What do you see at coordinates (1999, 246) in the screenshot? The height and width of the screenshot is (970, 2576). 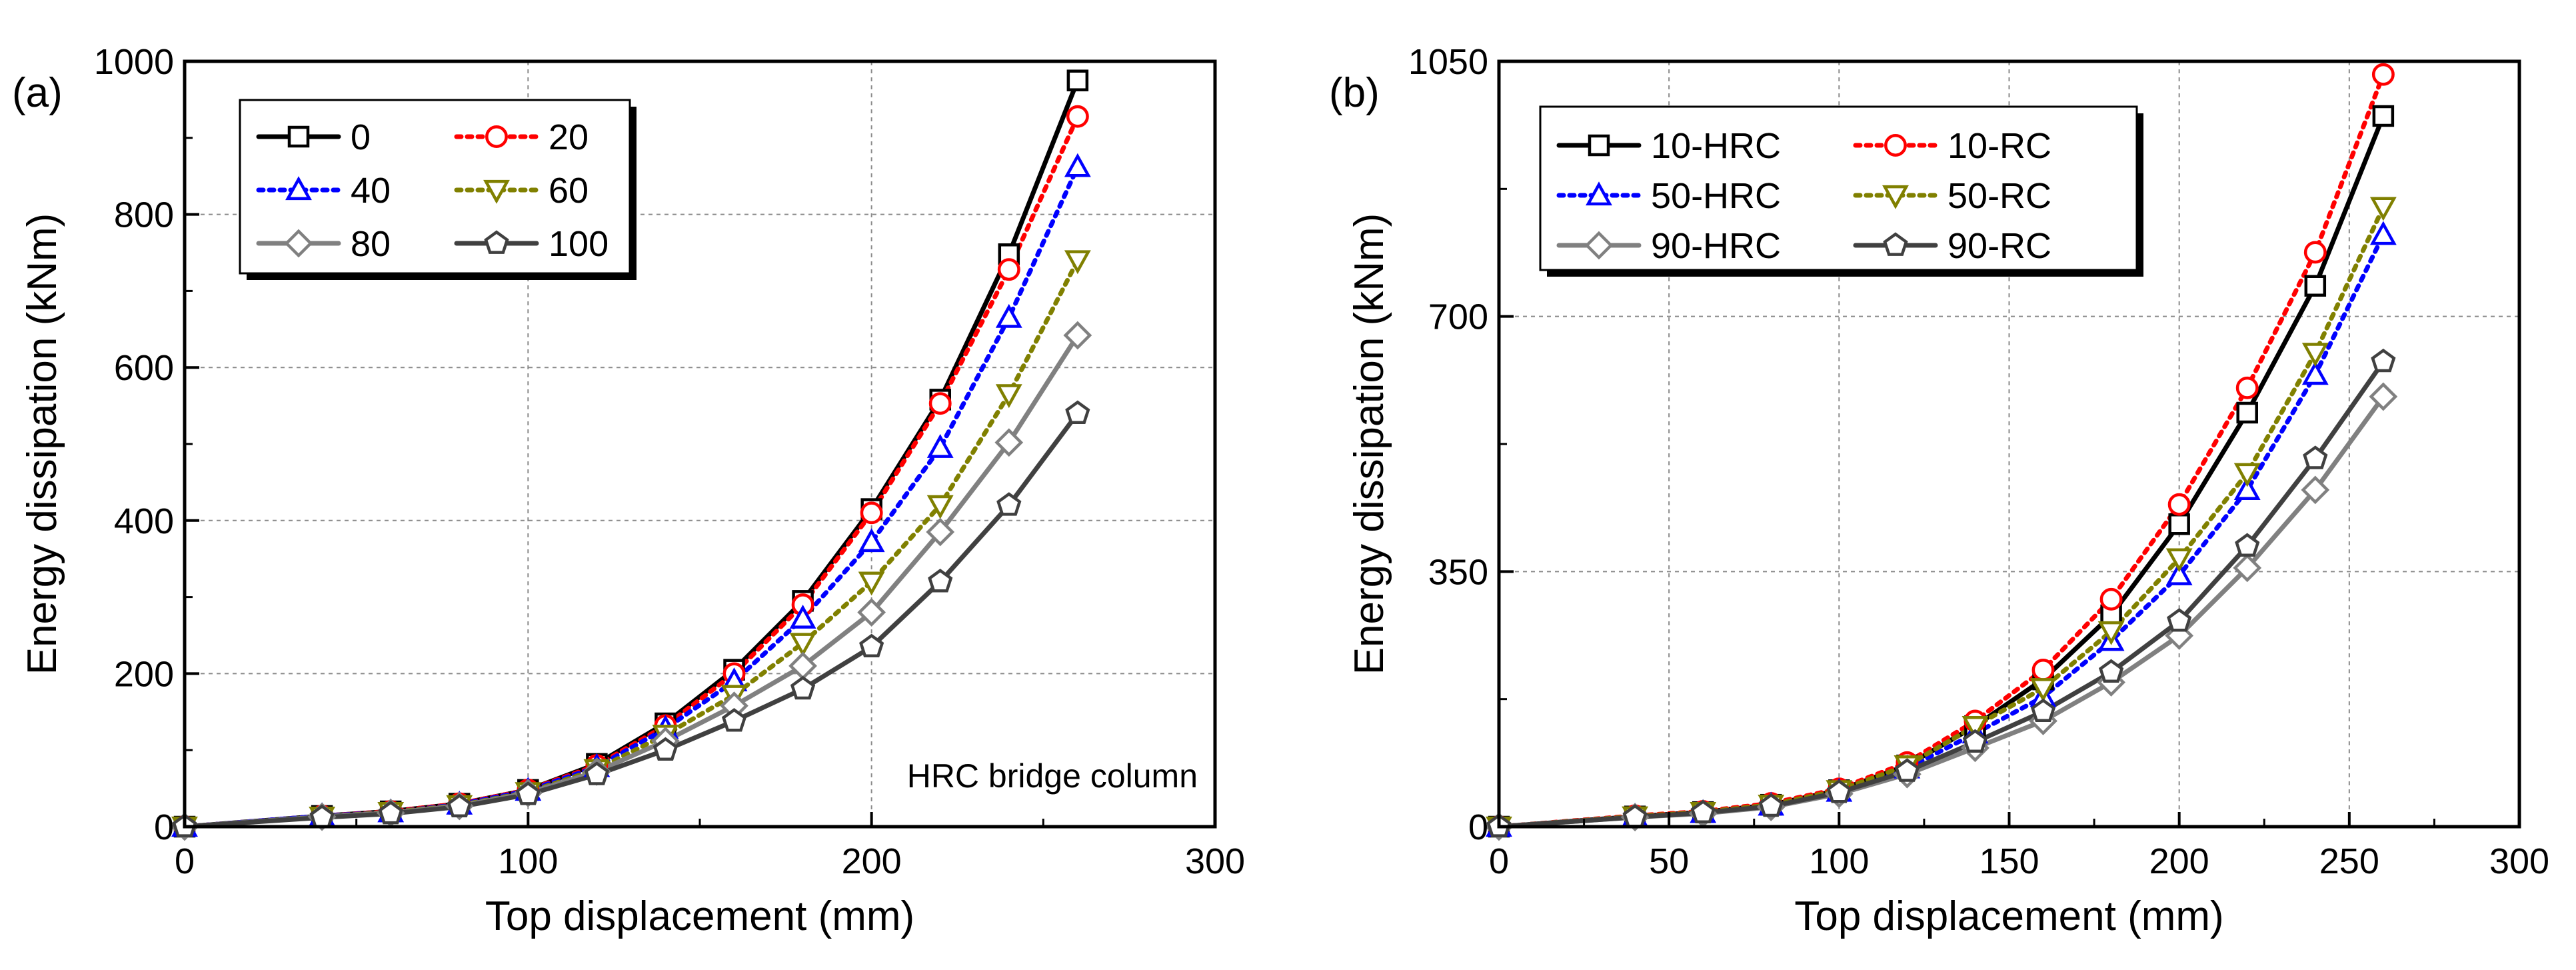 I see `legend-label-90-RC: 90-RC` at bounding box center [1999, 246].